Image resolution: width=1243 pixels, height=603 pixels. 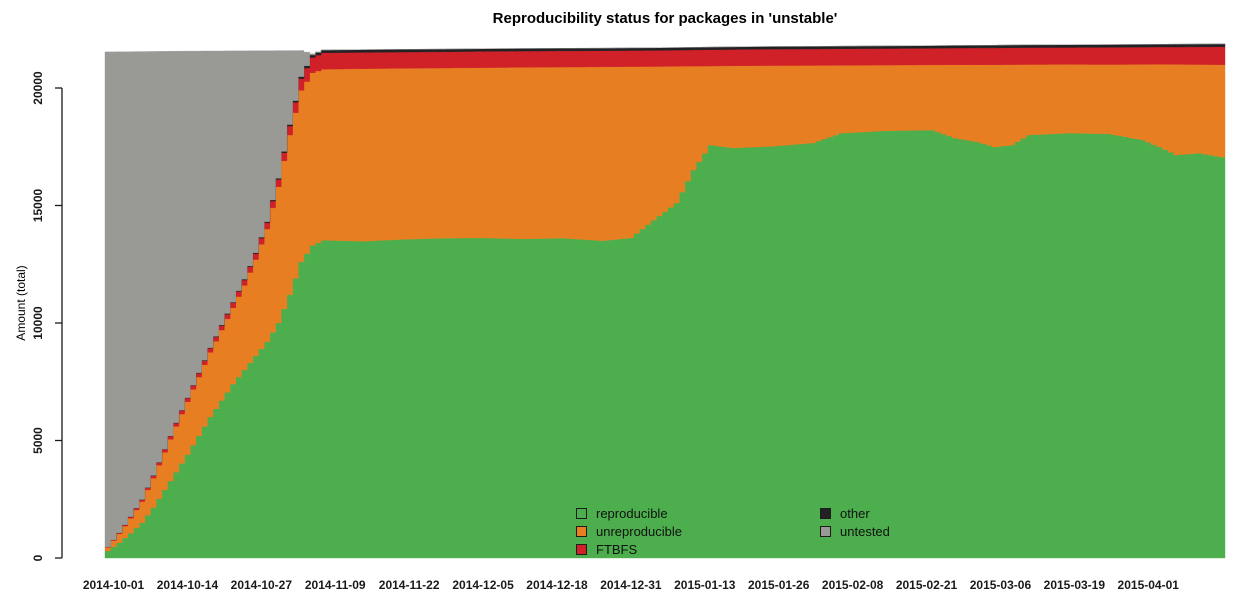 What do you see at coordinates (1075, 585) in the screenshot?
I see `x-tick-label: 2015-03-19` at bounding box center [1075, 585].